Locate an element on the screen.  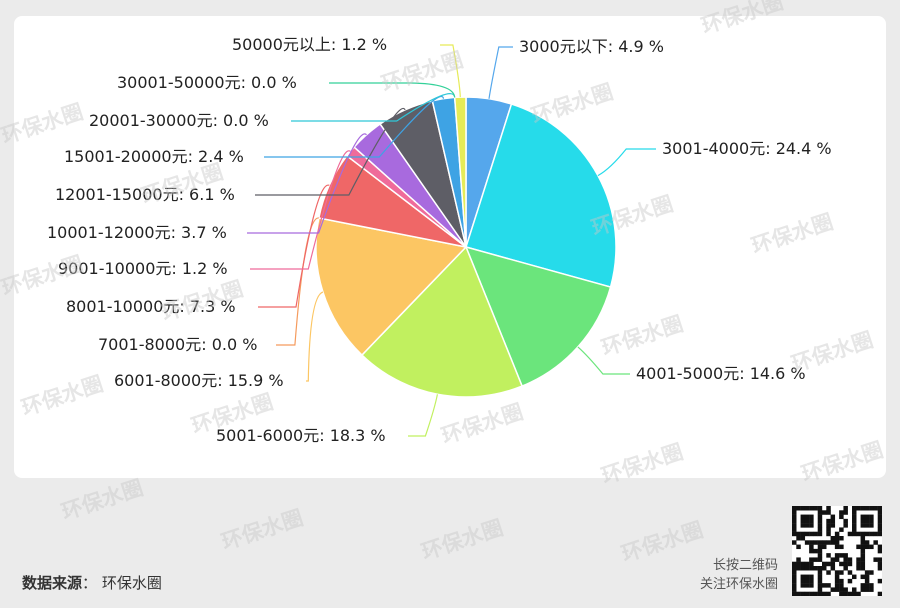
slice-label: 3000元以下: 4.9 % is located at coordinates (591, 46).